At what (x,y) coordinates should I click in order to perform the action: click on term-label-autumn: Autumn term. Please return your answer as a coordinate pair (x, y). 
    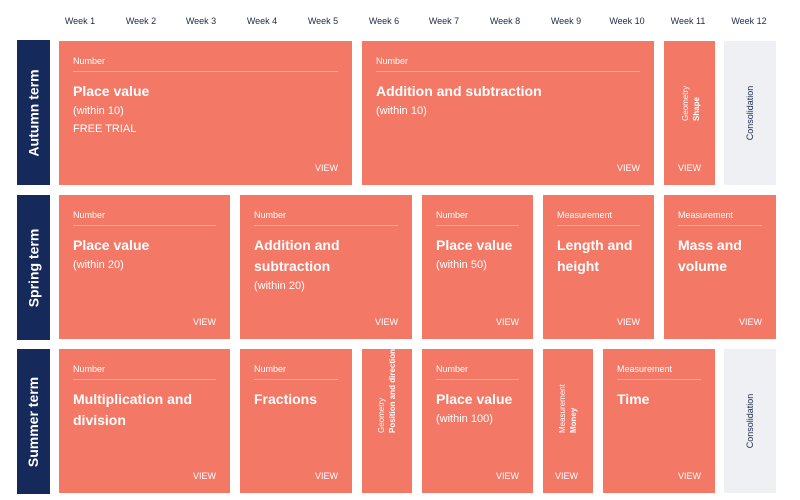
    Looking at the image, I should click on (33, 112).